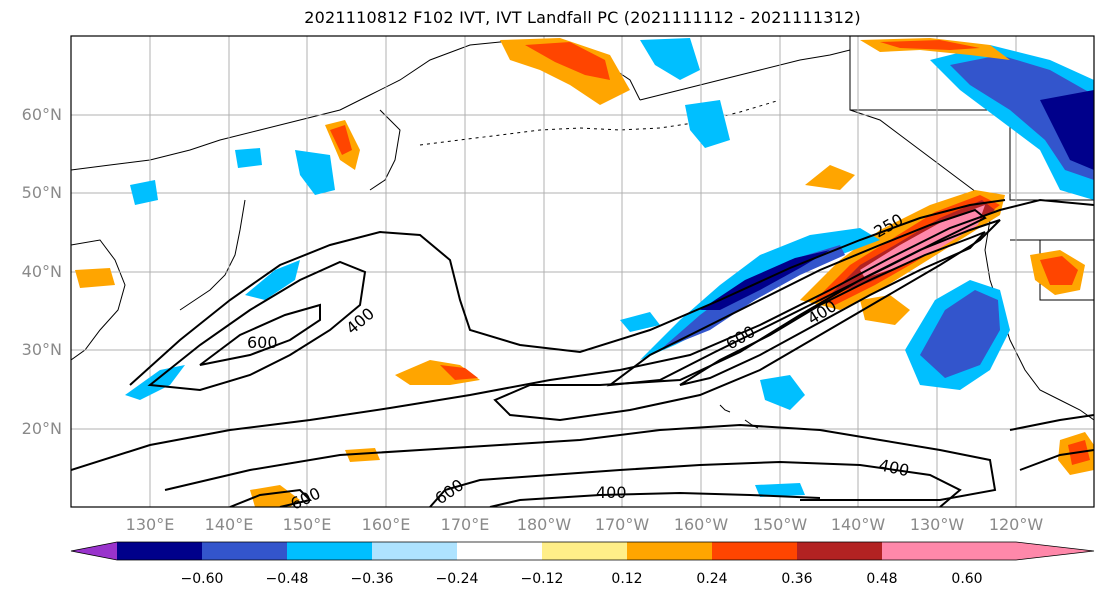 This screenshot has height=601, width=1105. Describe the element at coordinates (701, 524) in the screenshot. I see `lon-label-160w: 160°W` at that location.